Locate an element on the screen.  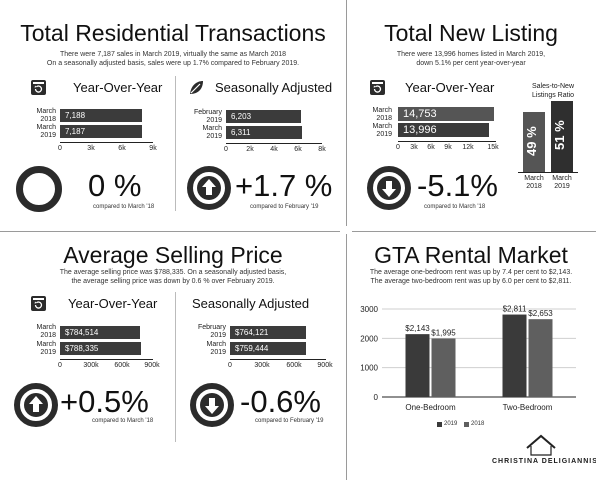
q3-right-row-1-label: February 2019 is located at coordinates (211, 331).